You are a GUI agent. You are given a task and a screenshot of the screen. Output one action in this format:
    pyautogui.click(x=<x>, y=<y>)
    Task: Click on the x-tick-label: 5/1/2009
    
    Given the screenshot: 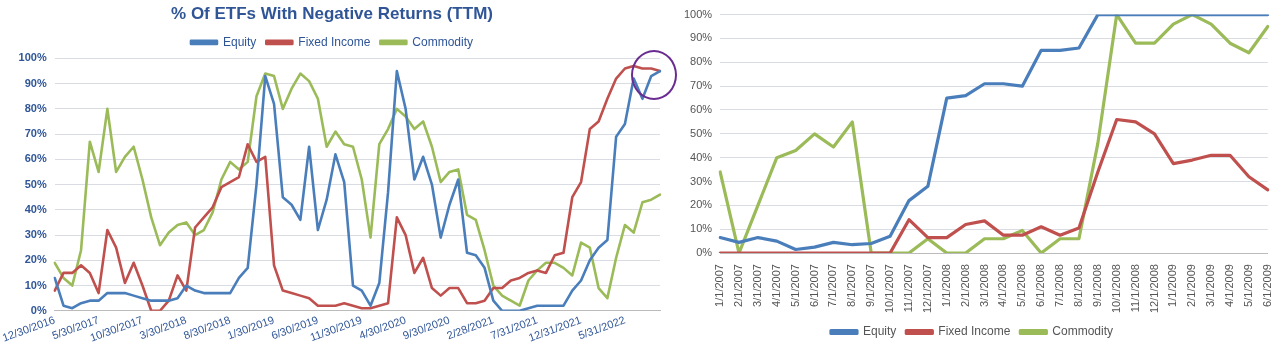 What is the action you would take?
    pyautogui.click(x=1247, y=285)
    